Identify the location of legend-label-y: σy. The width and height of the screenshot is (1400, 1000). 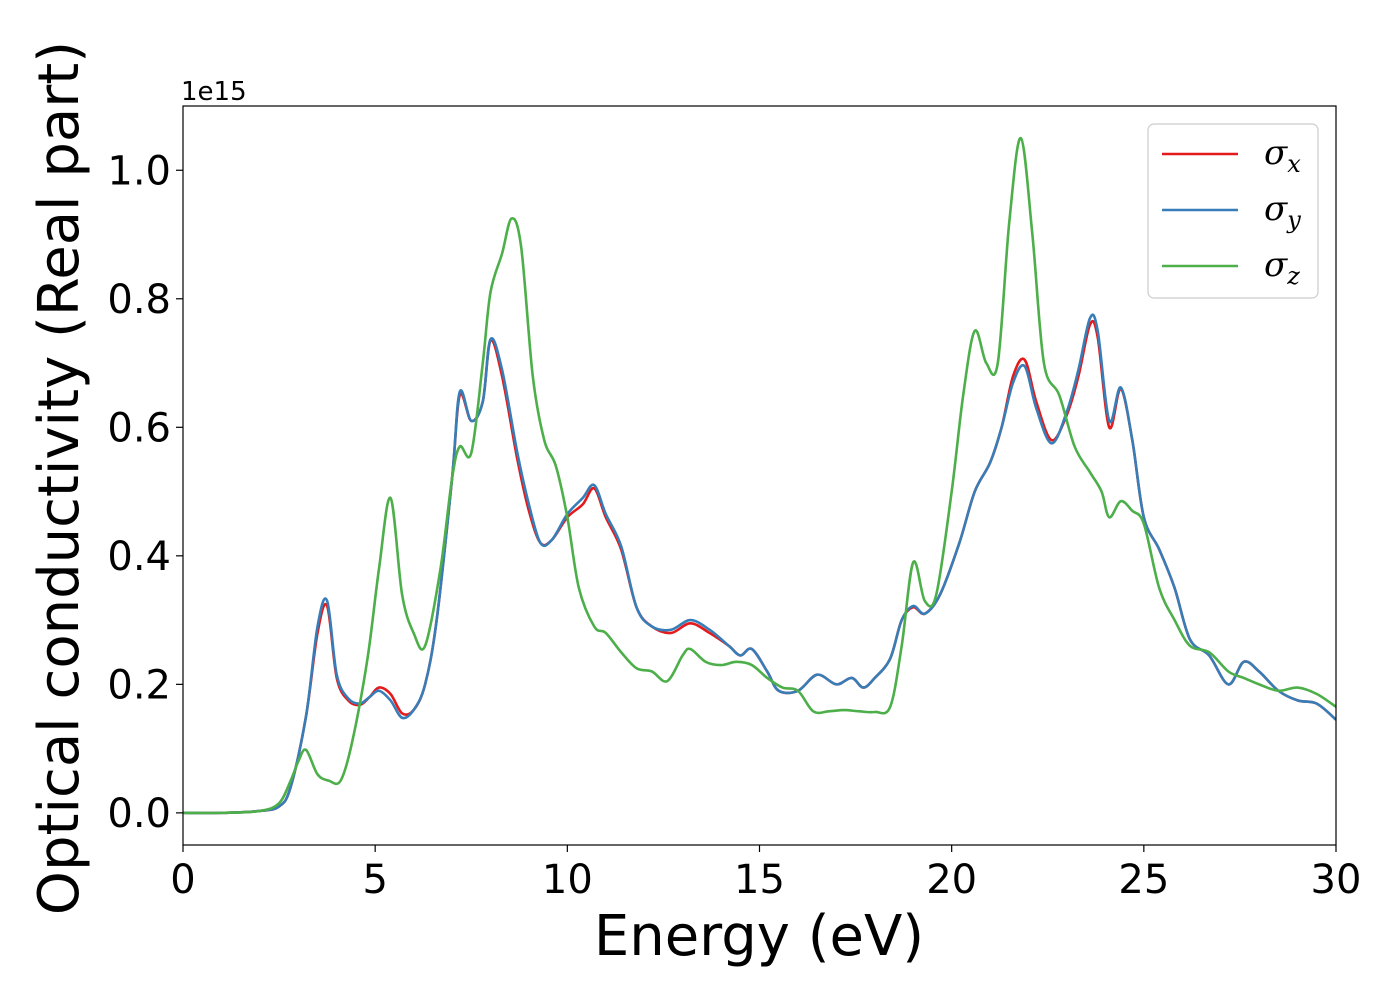
(1282, 211).